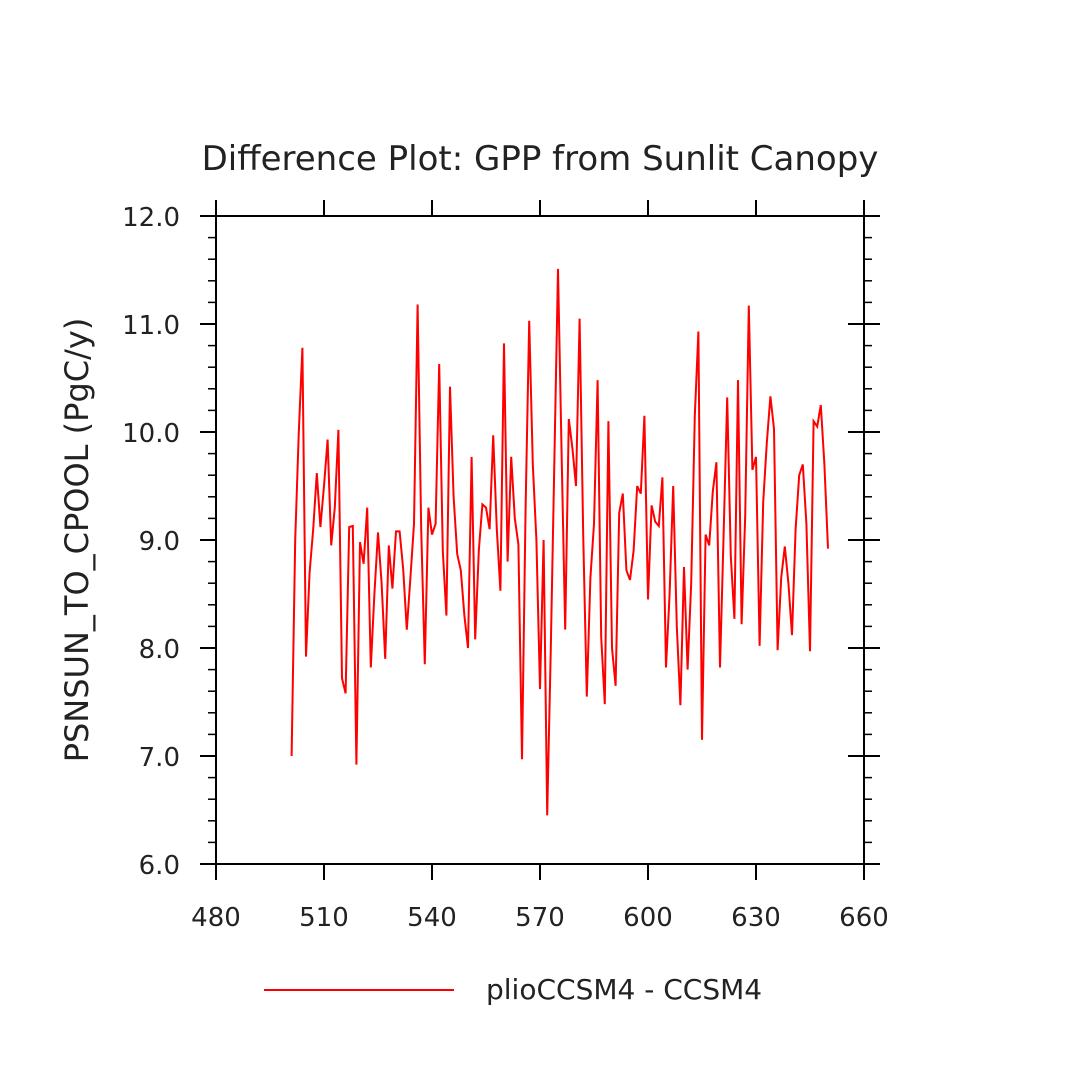  What do you see at coordinates (756, 918) in the screenshot?
I see `x-tick-label: 630` at bounding box center [756, 918].